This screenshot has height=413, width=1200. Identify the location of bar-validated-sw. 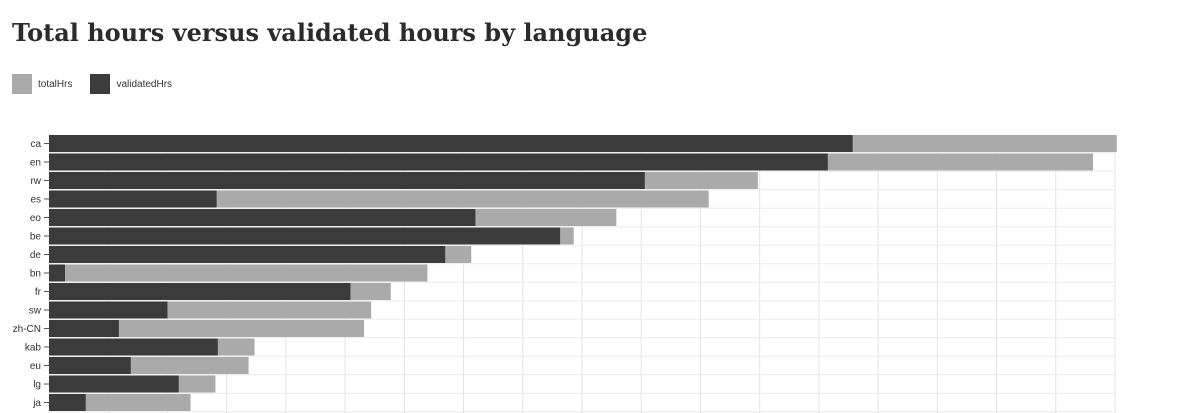
(108, 310).